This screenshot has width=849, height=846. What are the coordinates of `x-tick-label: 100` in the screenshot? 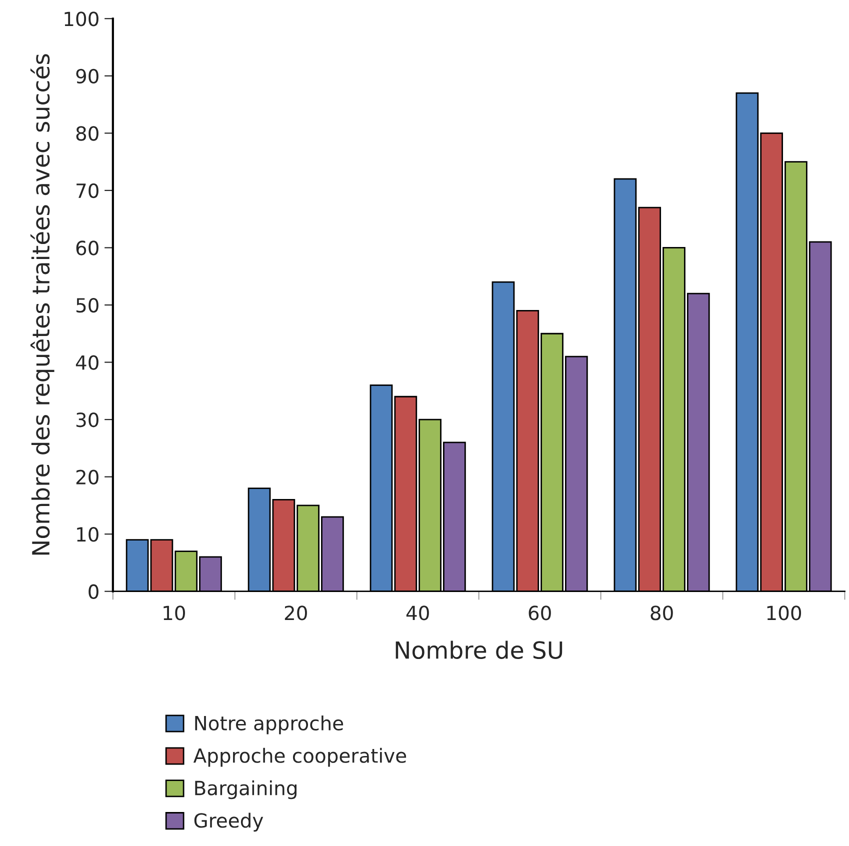 It's located at (784, 613).